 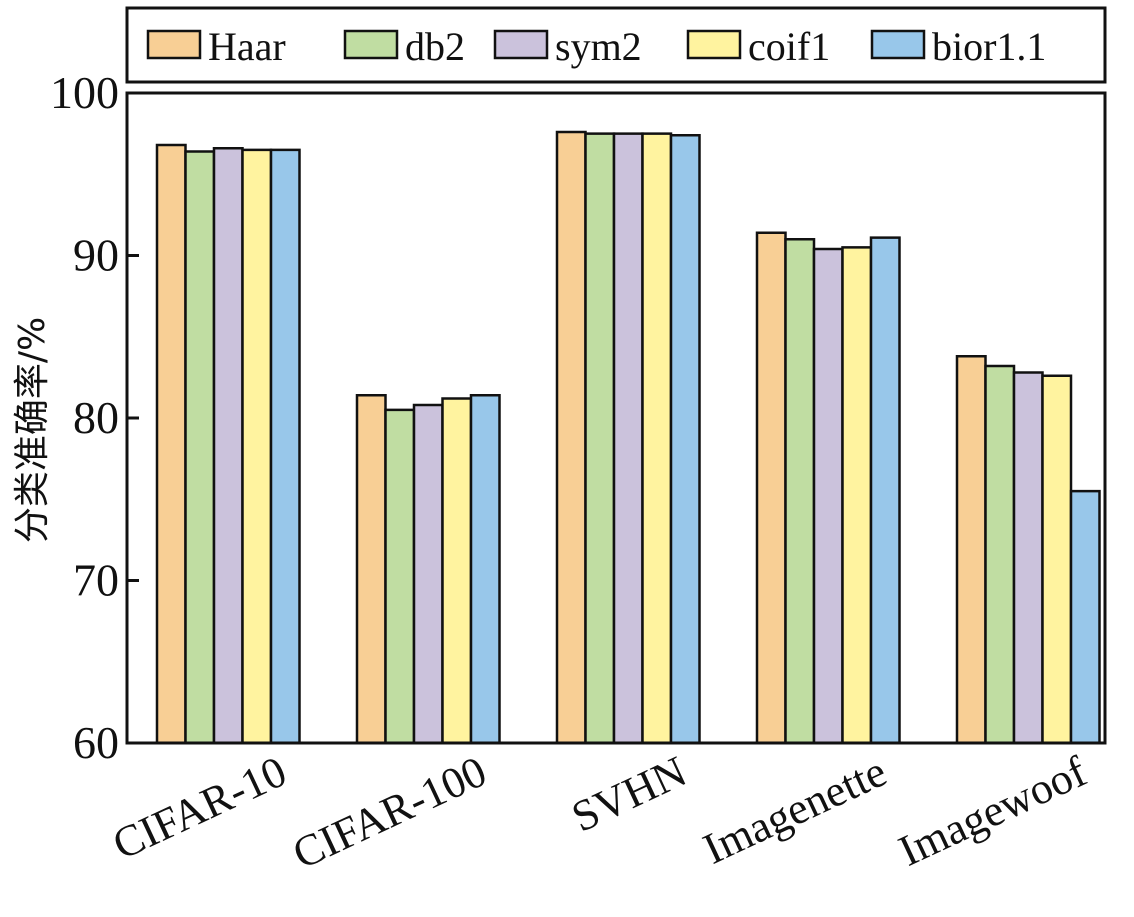 I want to click on legend-label: sym2, so click(x=598, y=46).